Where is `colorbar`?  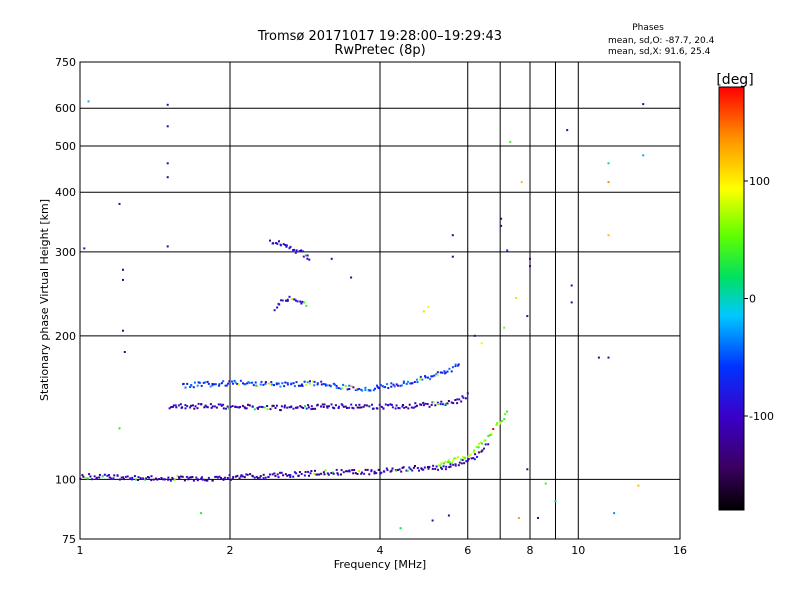 colorbar is located at coordinates (731, 298).